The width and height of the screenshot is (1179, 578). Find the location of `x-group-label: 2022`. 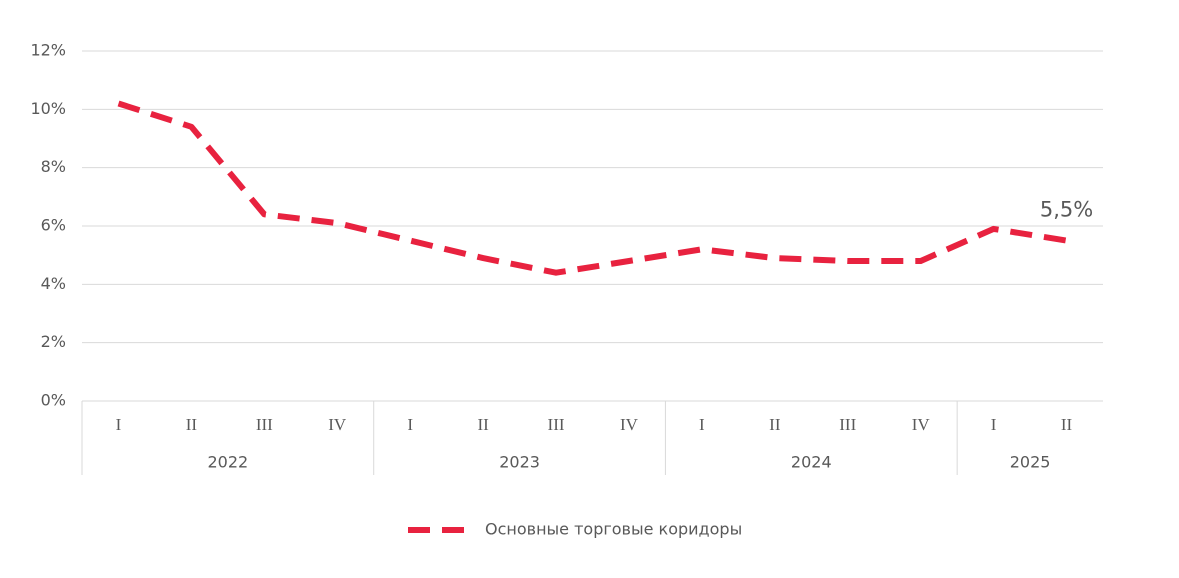

x-group-label: 2022 is located at coordinates (227, 462).